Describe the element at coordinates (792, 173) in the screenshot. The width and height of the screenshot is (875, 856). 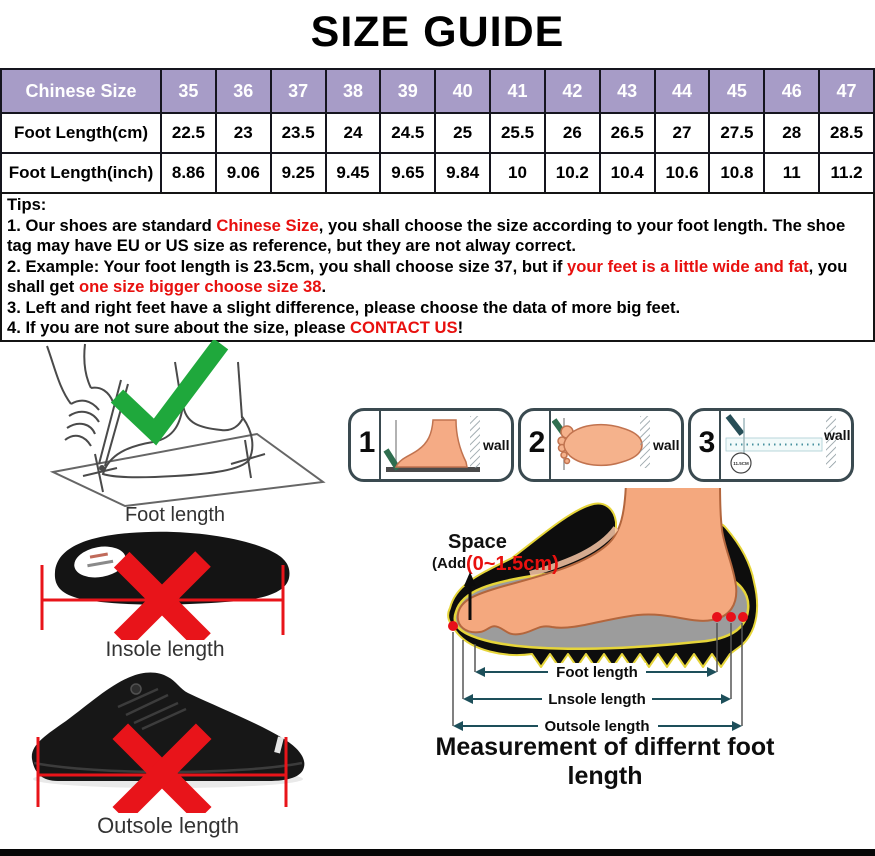
I see `value-cell: 11` at that location.